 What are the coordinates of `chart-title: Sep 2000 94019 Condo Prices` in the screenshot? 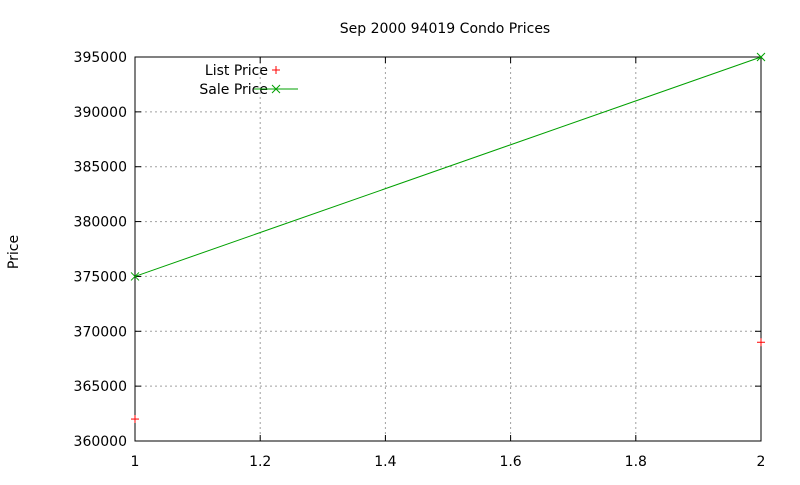 It's located at (445, 29).